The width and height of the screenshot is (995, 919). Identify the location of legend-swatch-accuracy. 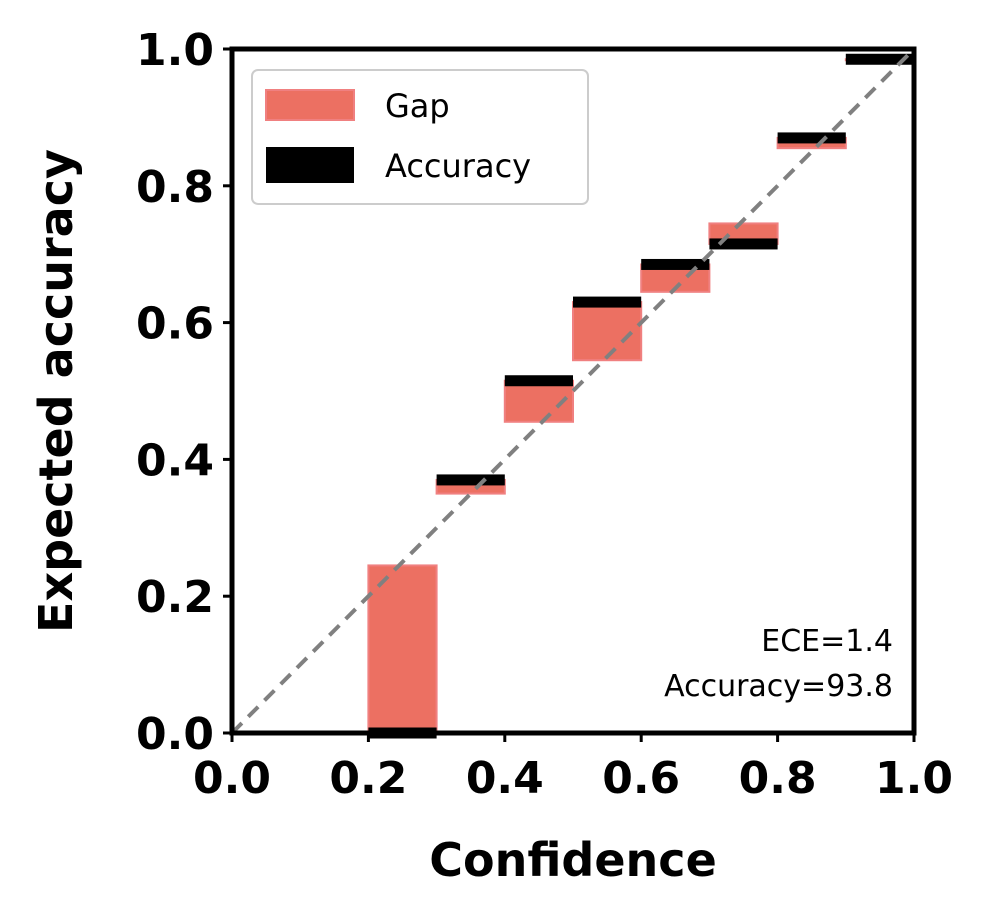
(310, 165).